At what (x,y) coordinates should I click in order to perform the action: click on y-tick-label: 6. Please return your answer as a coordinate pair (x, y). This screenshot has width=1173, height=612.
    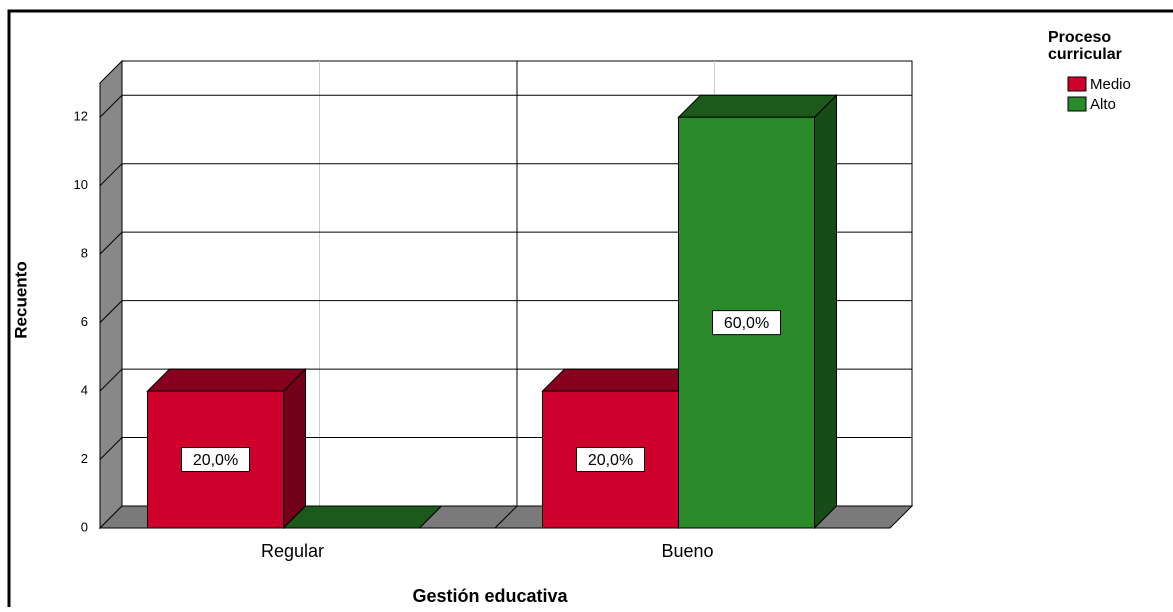
    Looking at the image, I should click on (84, 321).